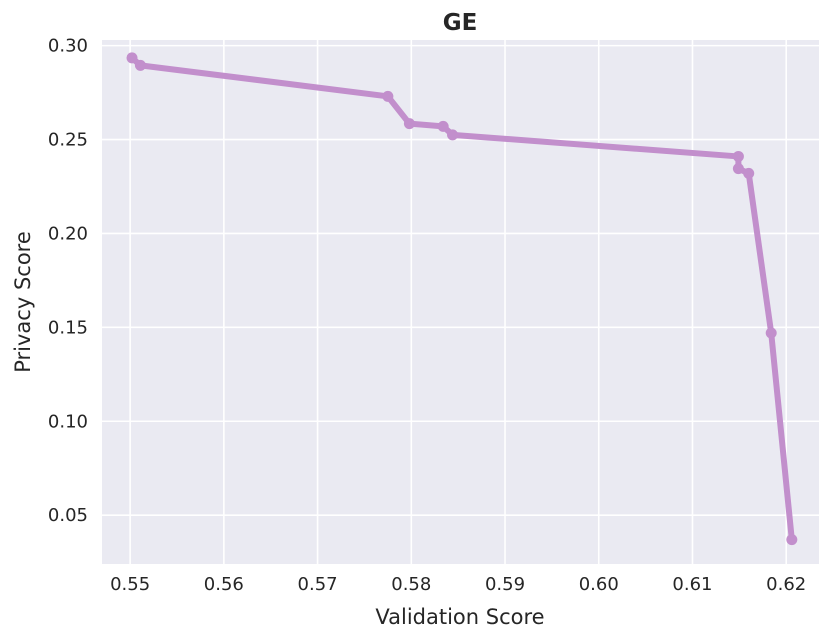  What do you see at coordinates (411, 584) in the screenshot?
I see `x-tick-label: 0.58` at bounding box center [411, 584].